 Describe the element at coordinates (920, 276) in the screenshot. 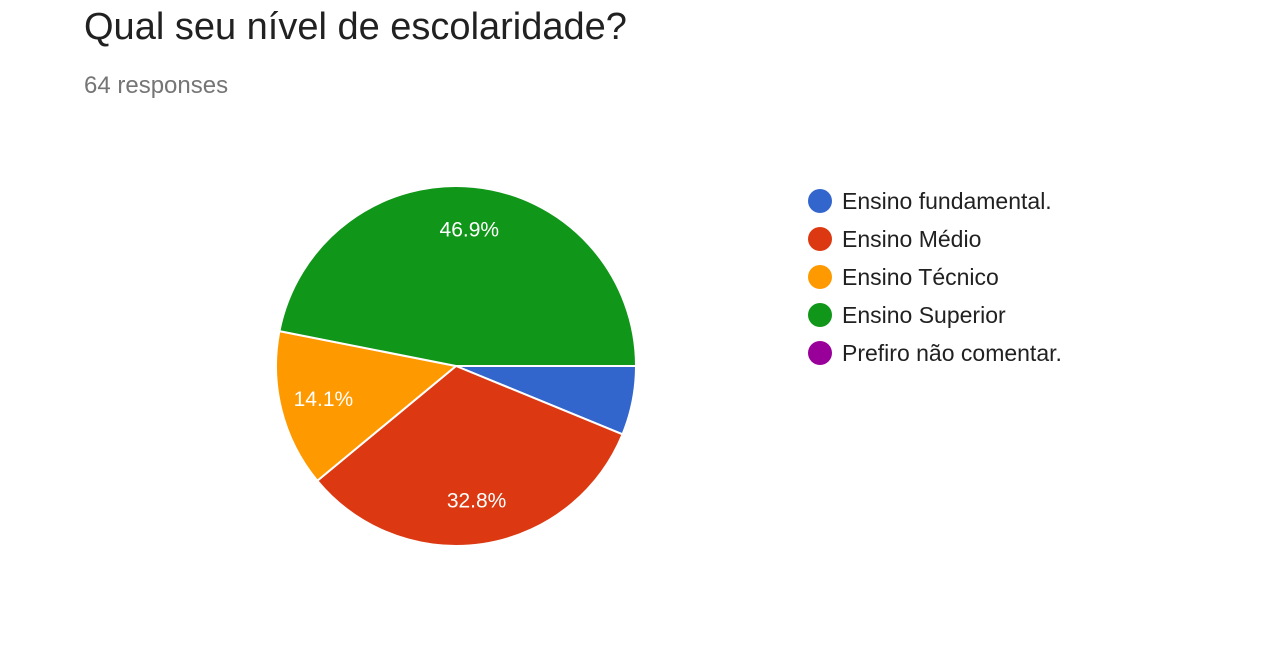

I see `legend-label: Ensino Técnico` at that location.